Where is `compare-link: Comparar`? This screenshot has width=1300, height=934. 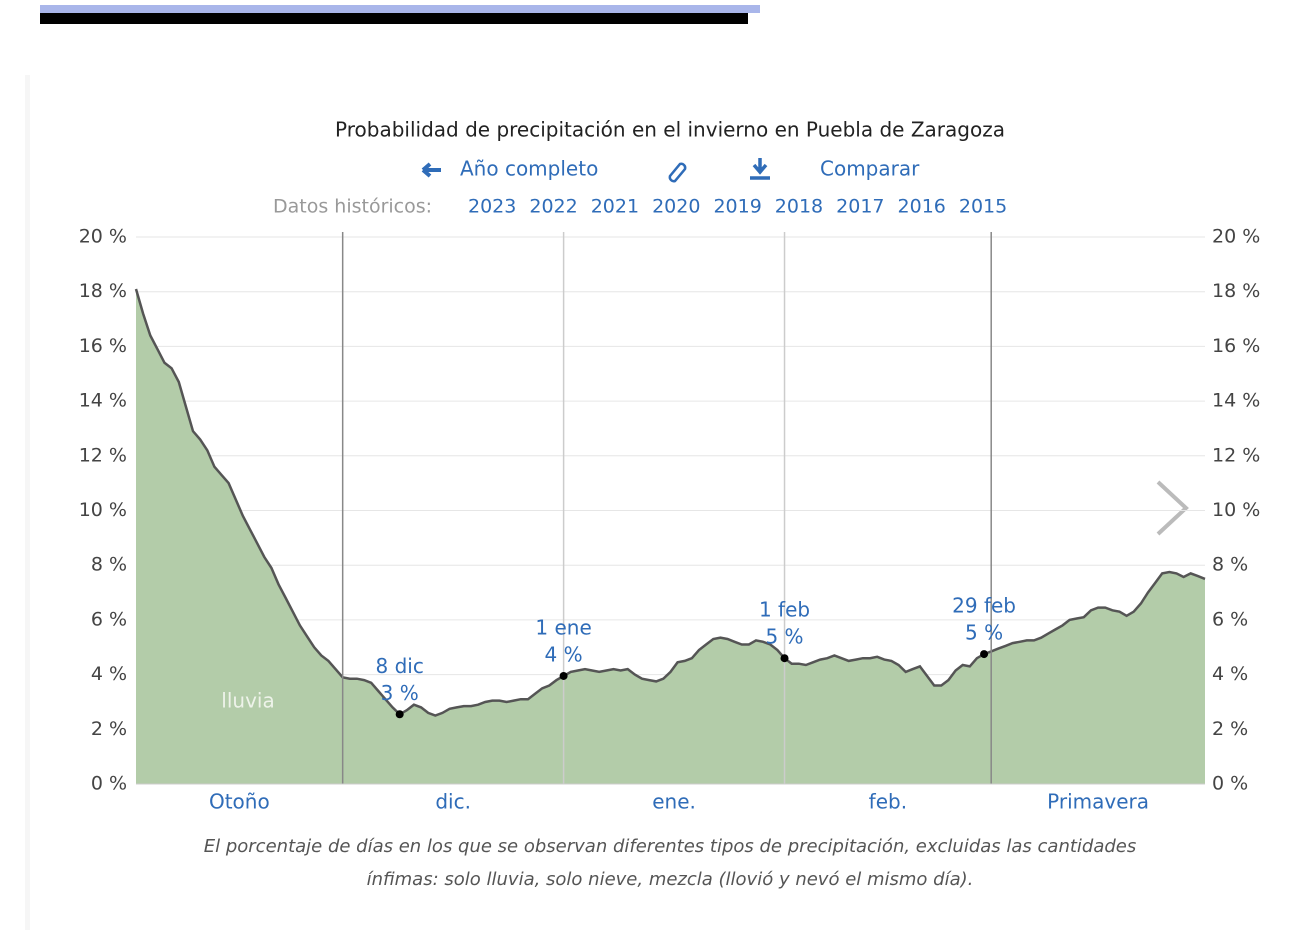 compare-link: Comparar is located at coordinates (870, 169).